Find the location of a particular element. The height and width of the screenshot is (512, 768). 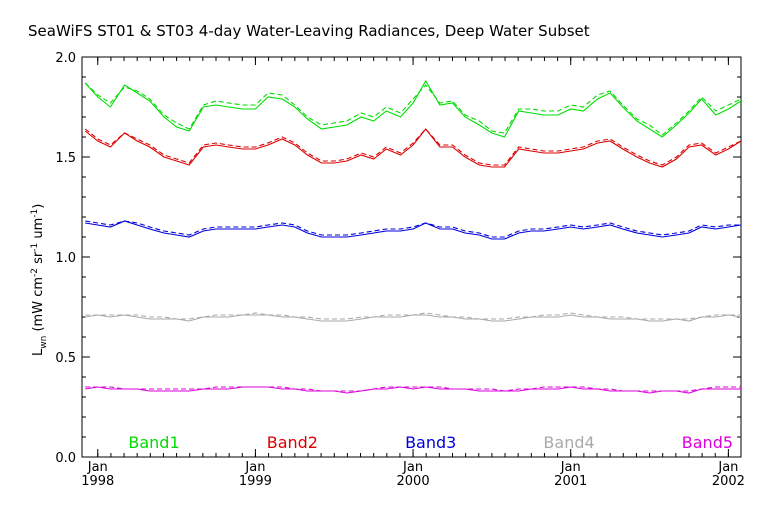

legend-label-band5: Band5 is located at coordinates (707, 442).